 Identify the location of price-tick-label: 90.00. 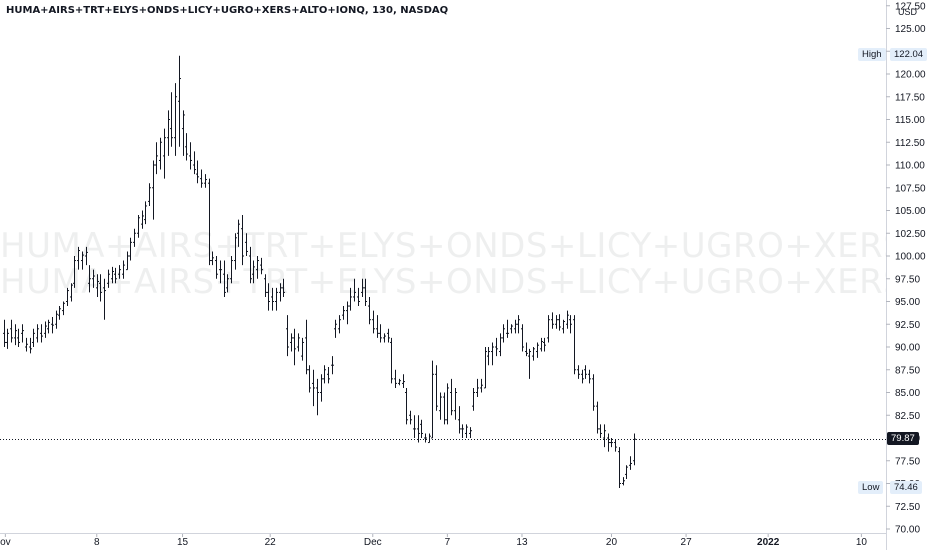
(907, 348).